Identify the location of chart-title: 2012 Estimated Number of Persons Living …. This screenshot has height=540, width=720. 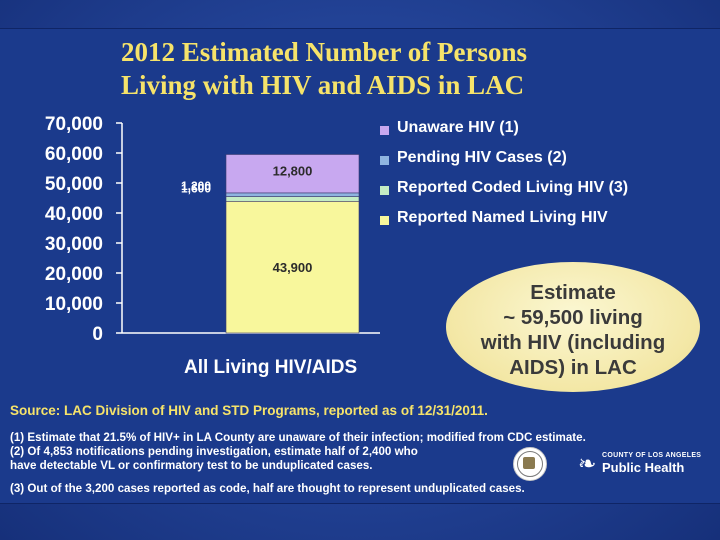
(324, 69).